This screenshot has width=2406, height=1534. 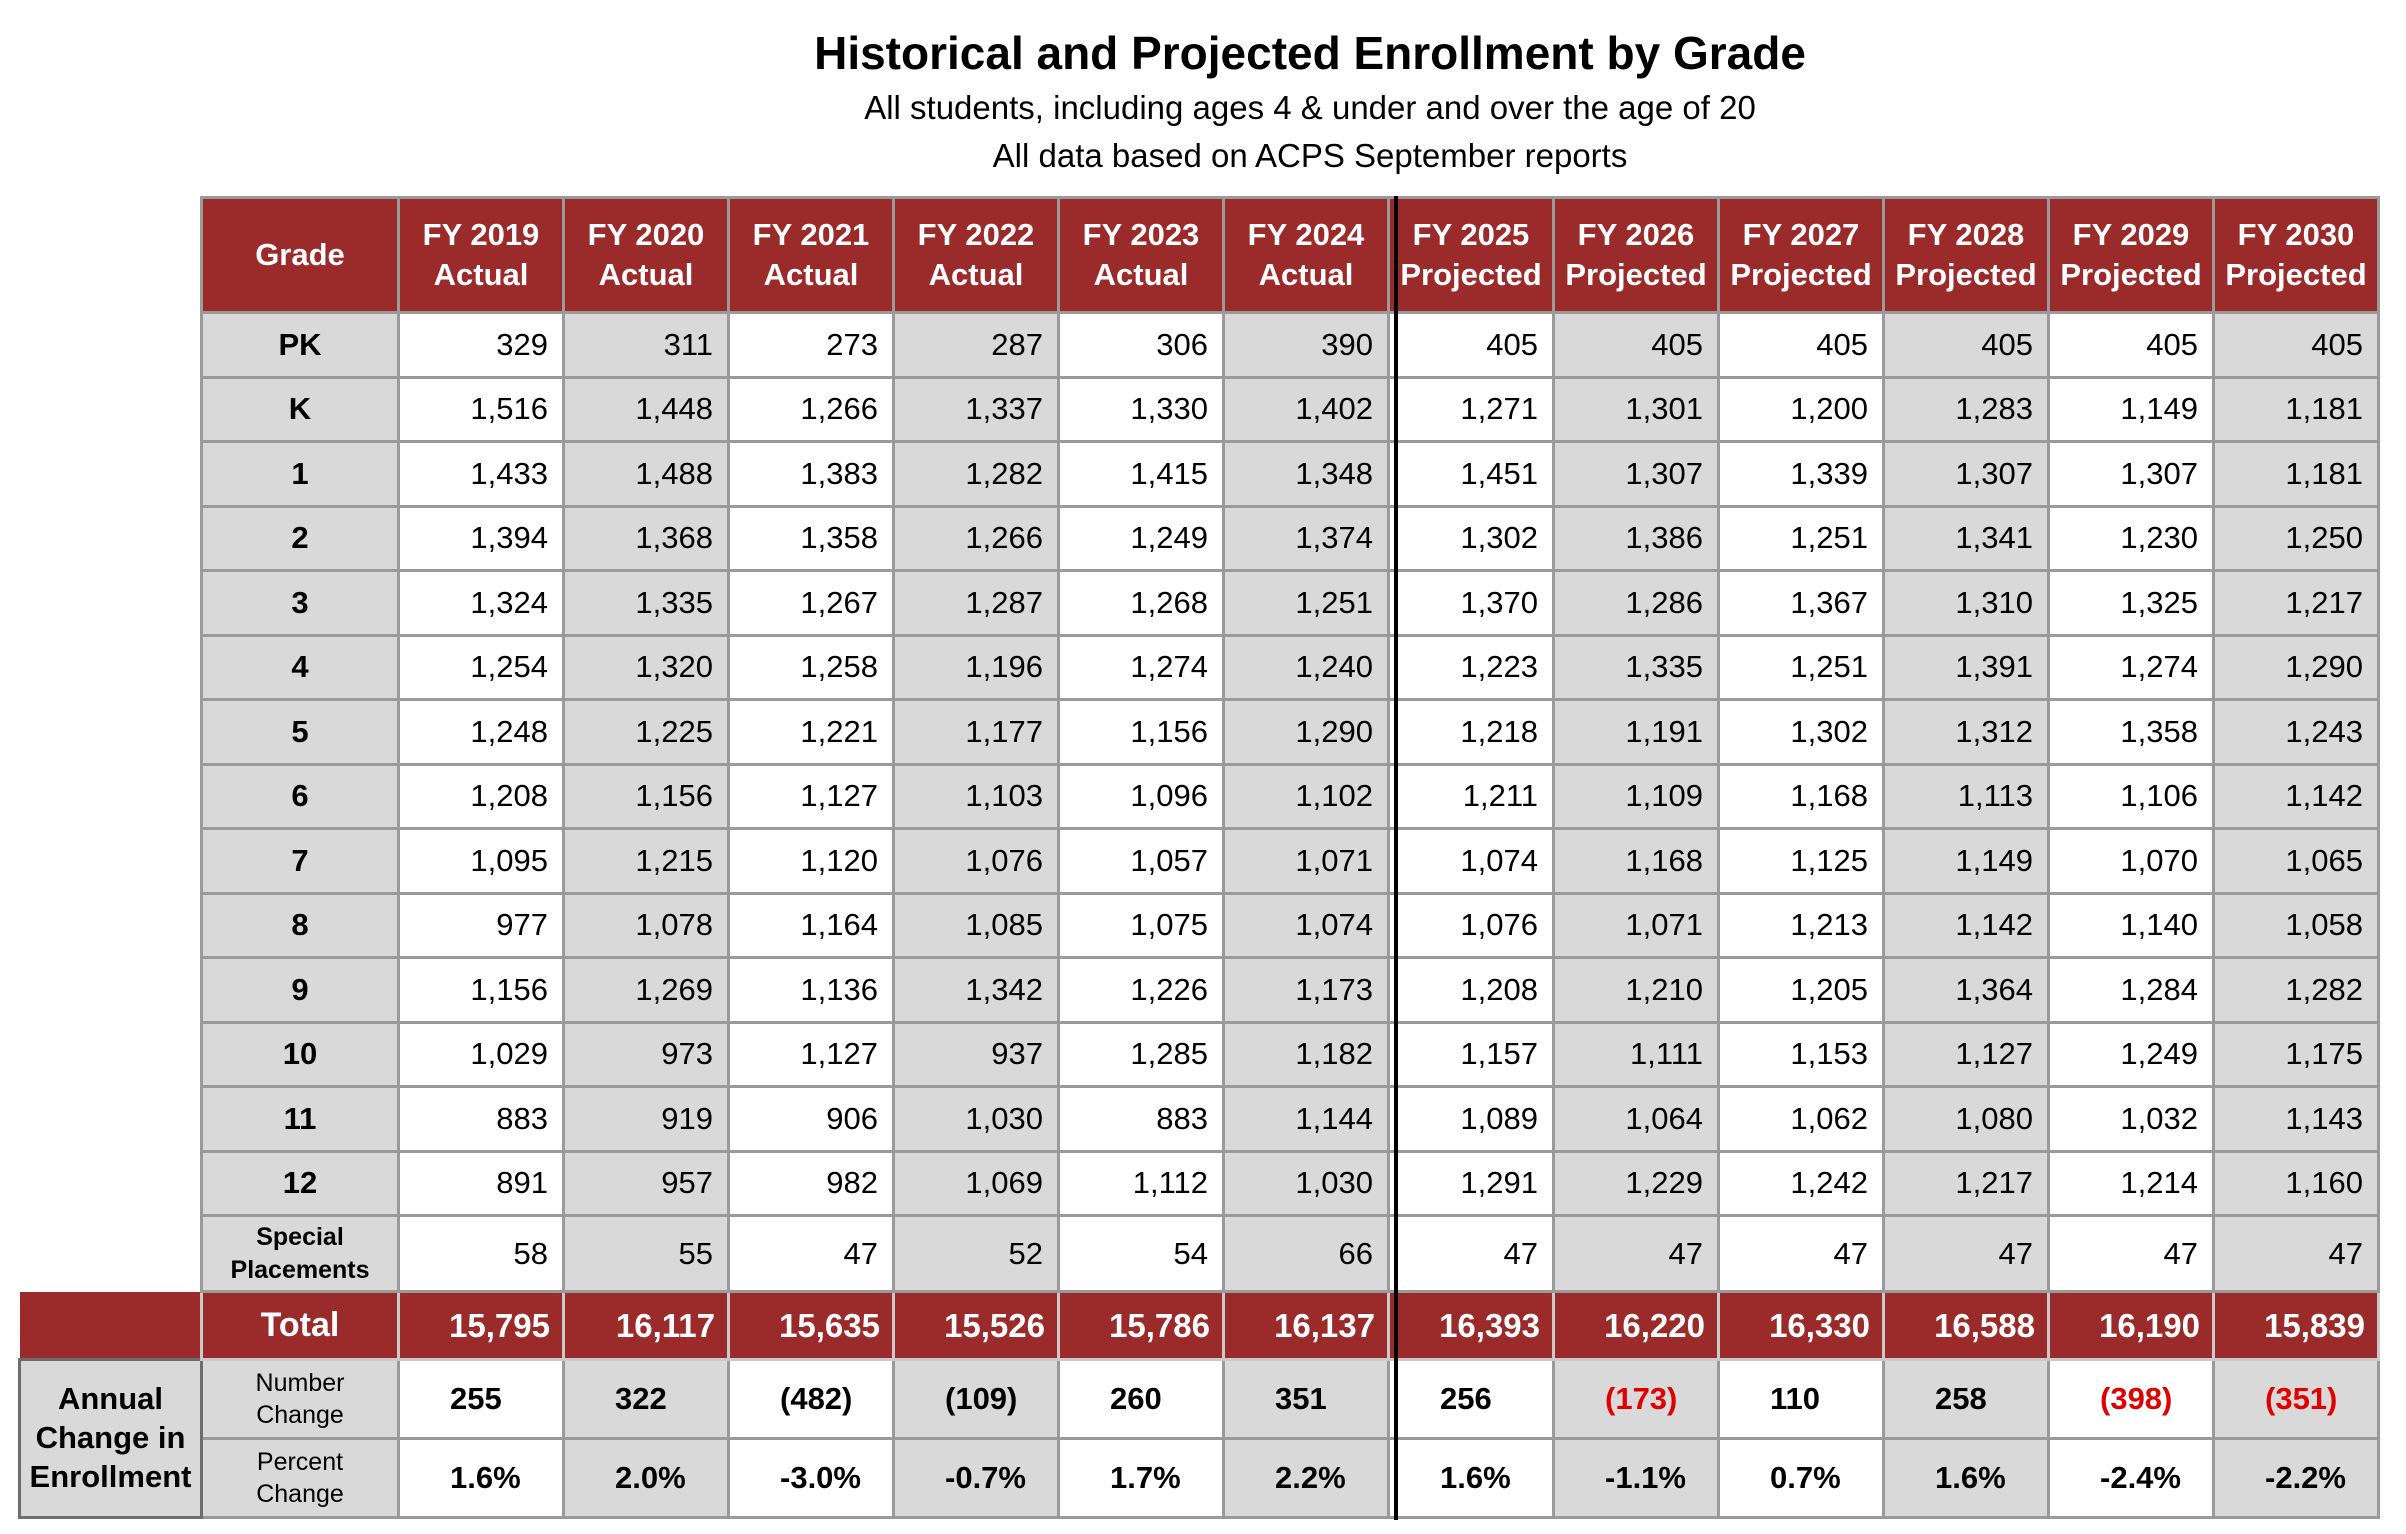 What do you see at coordinates (811, 255) in the screenshot?
I see `column-header-2: FY 2021 Actual` at bounding box center [811, 255].